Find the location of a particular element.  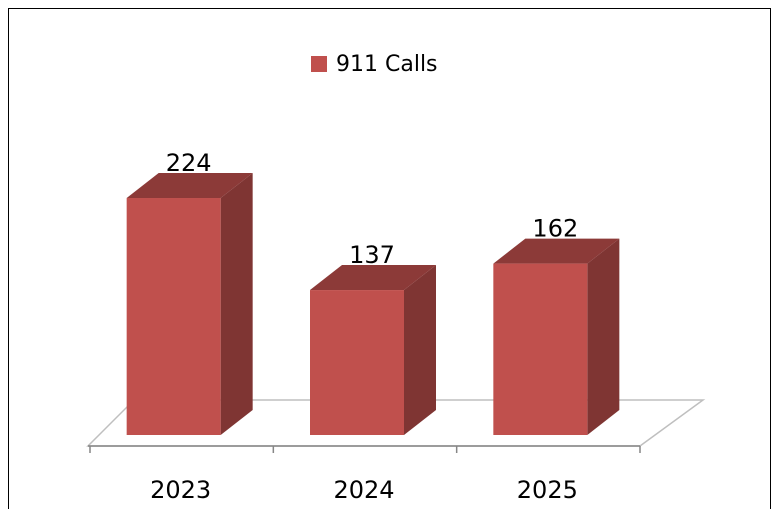

x-tick-label: 2023 is located at coordinates (180, 490).